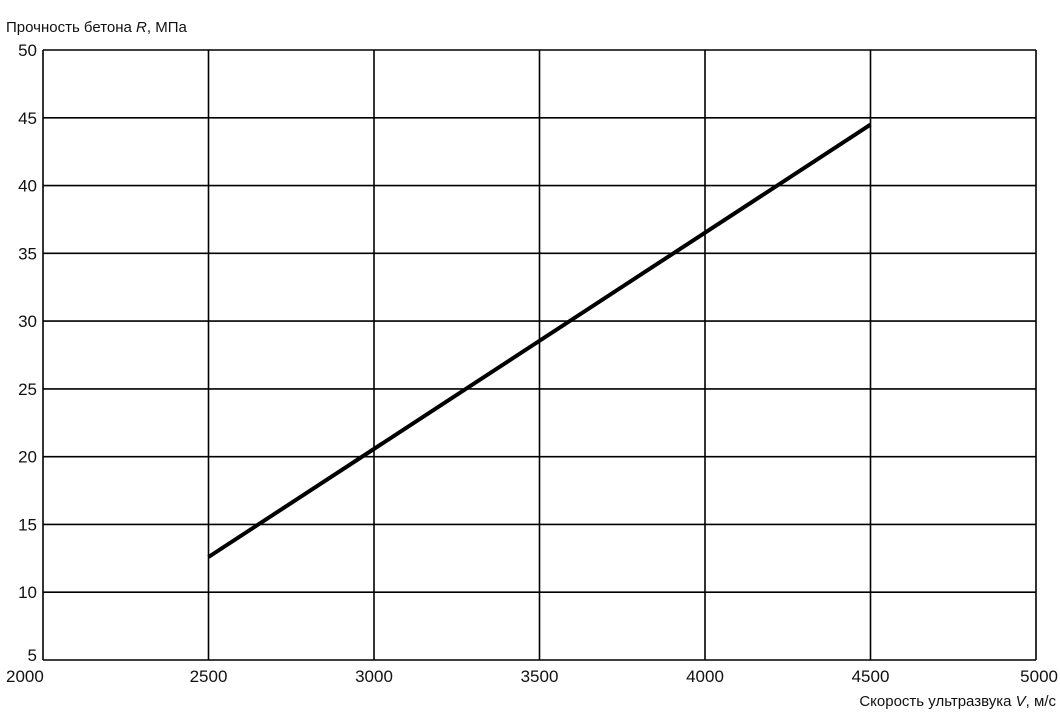 The image size is (1060, 716). I want to click on y-tick-label: 50, so click(27, 50).